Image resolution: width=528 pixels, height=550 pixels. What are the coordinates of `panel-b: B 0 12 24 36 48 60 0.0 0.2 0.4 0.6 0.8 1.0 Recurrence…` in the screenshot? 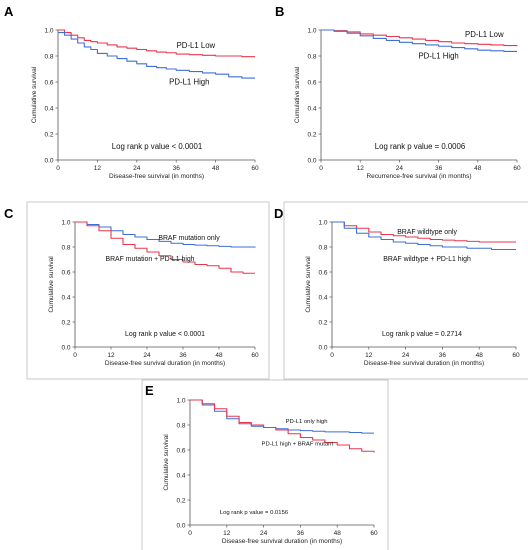 It's located at (398, 92).